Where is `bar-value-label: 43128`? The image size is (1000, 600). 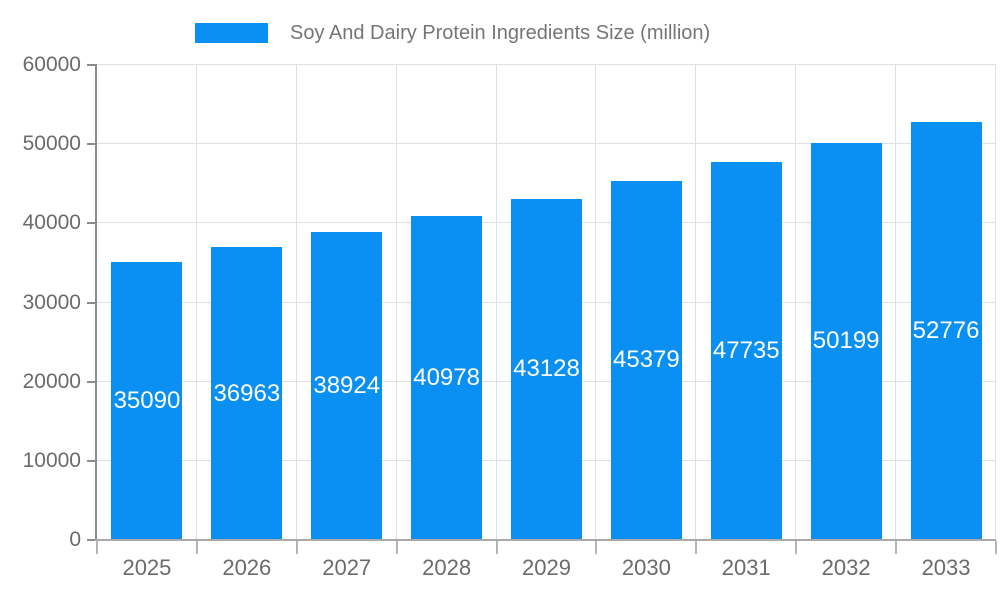 bar-value-label: 43128 is located at coordinates (546, 369).